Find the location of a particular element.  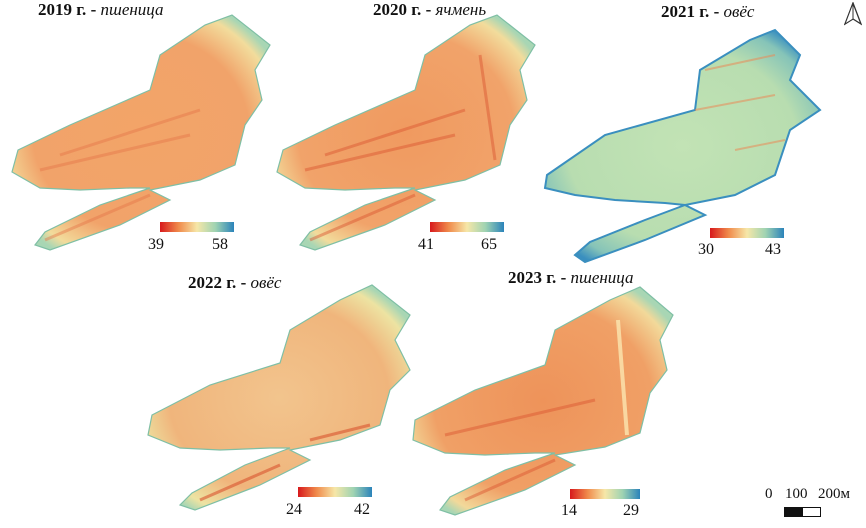

north-arrow-icon is located at coordinates (853, 13).